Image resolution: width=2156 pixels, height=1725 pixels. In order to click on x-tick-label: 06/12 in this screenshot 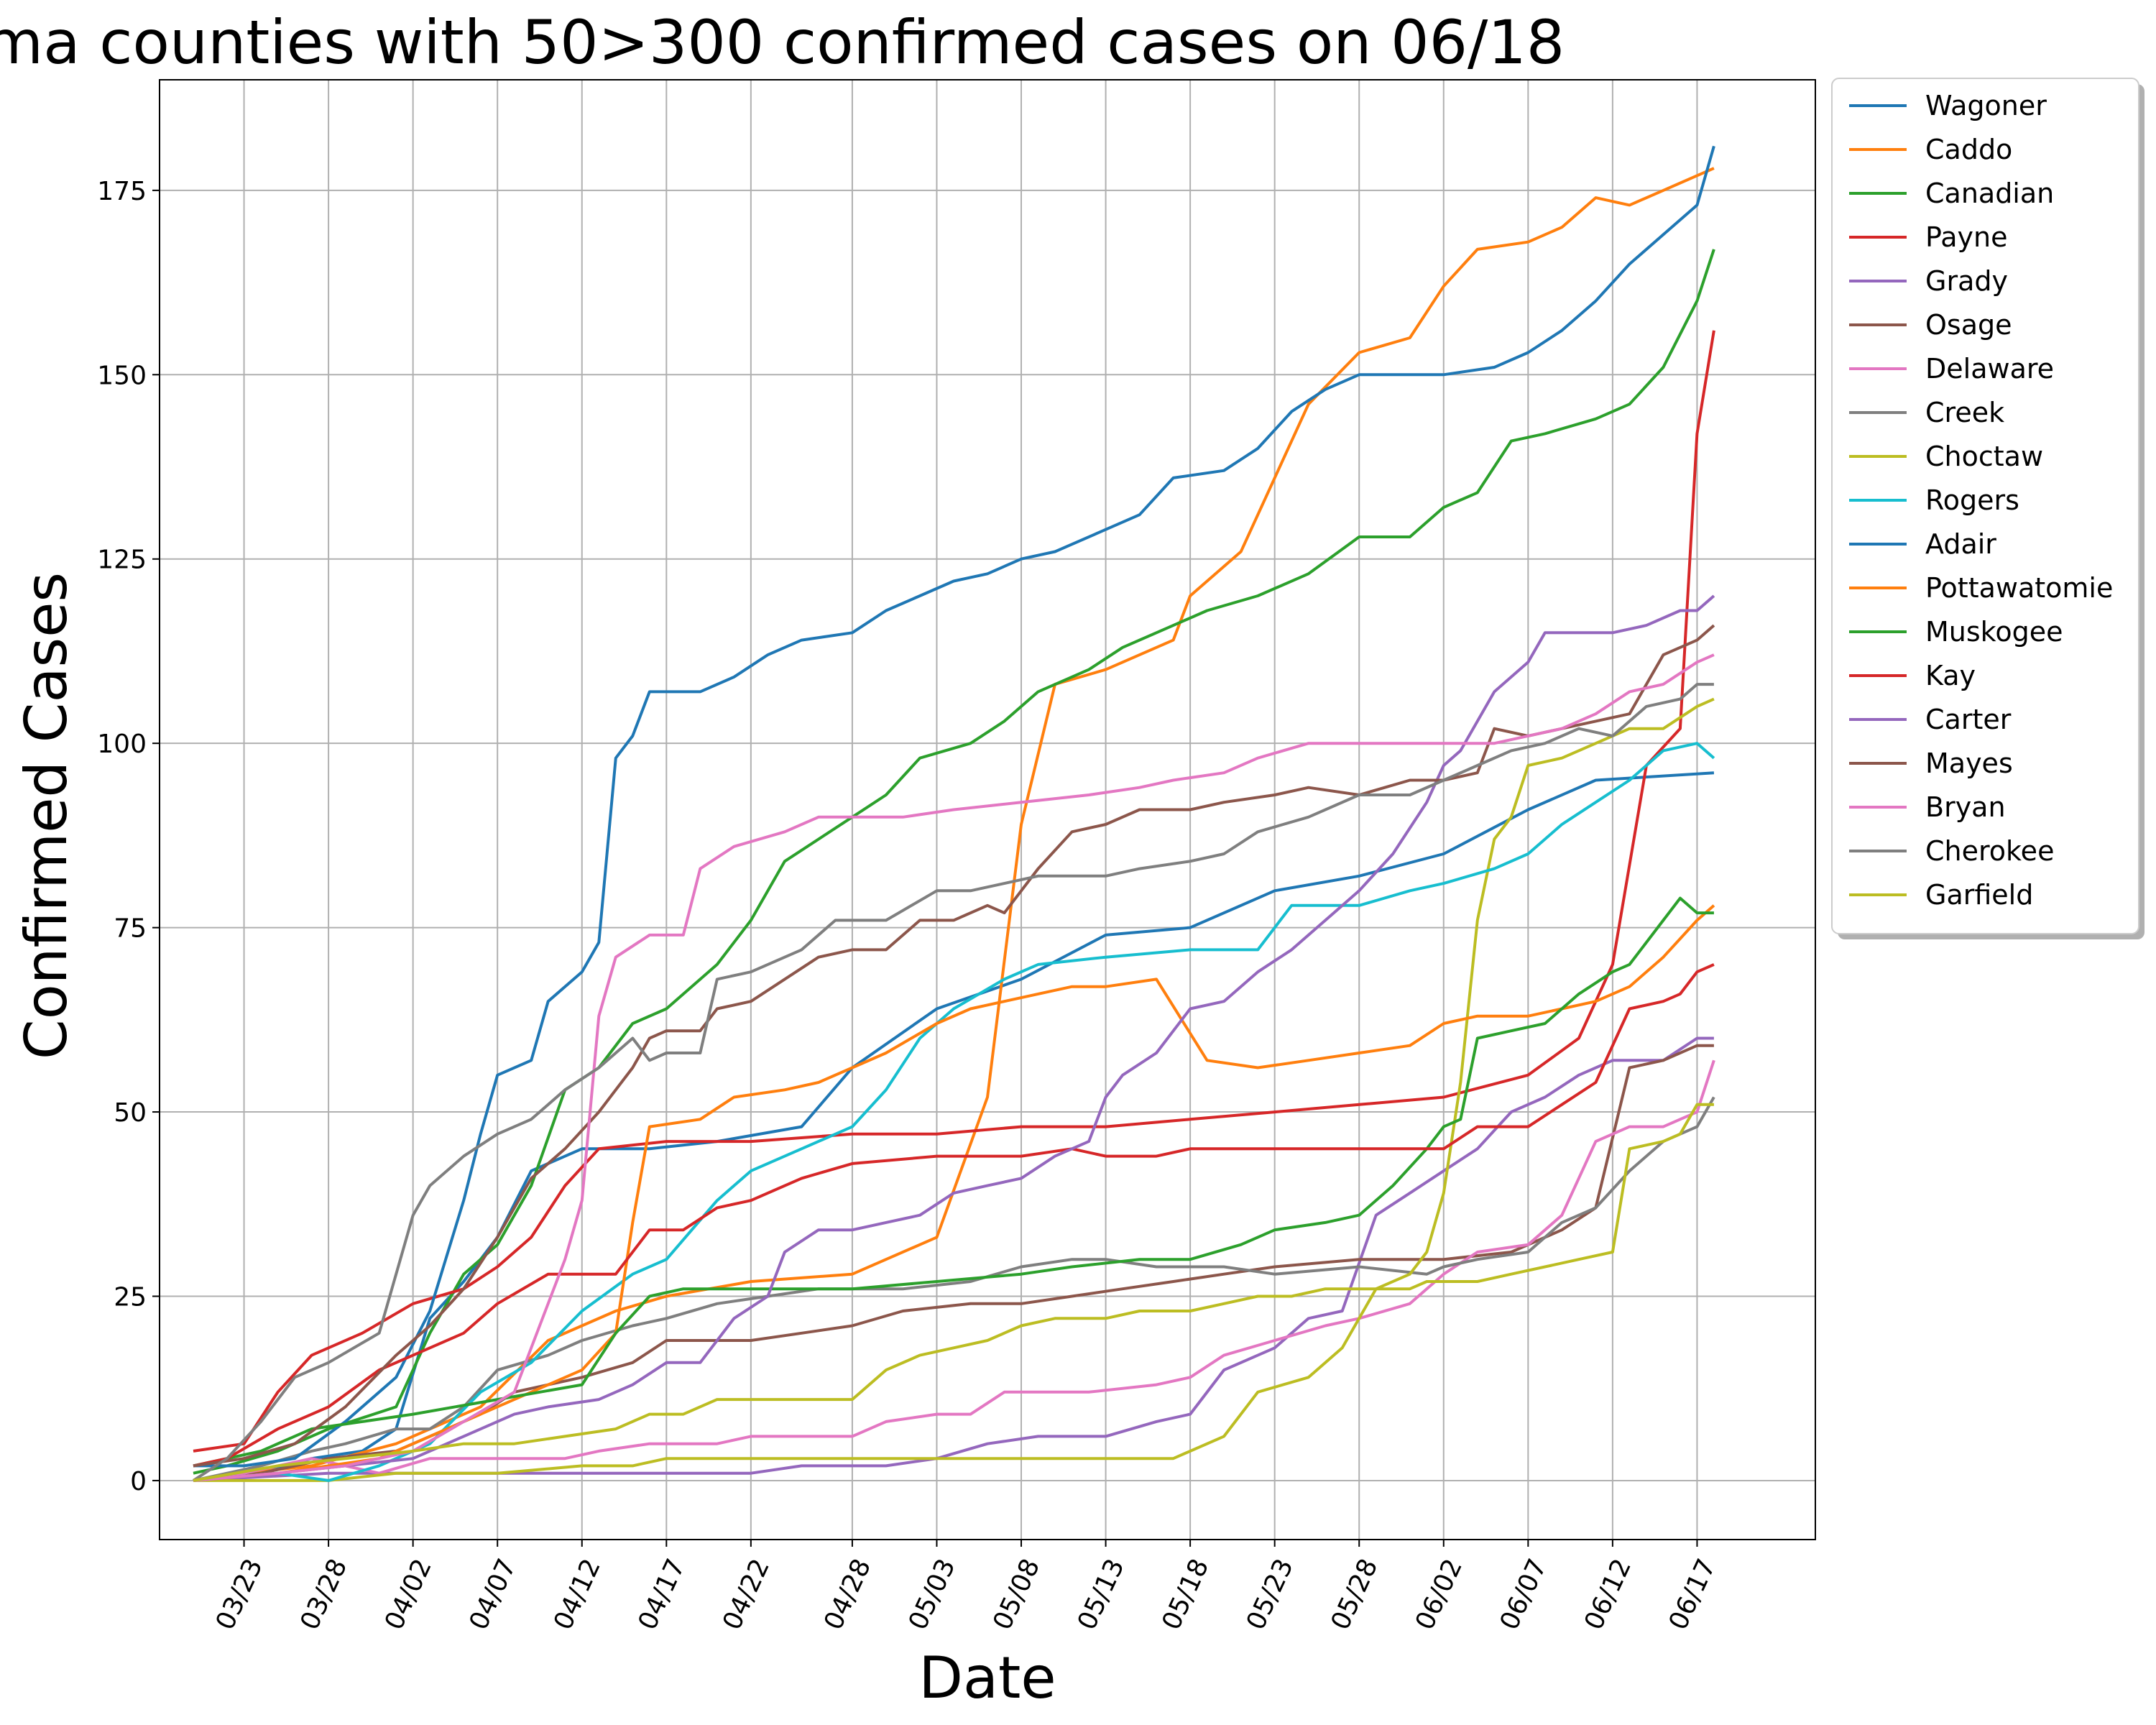, I will do `click(1608, 1594)`.